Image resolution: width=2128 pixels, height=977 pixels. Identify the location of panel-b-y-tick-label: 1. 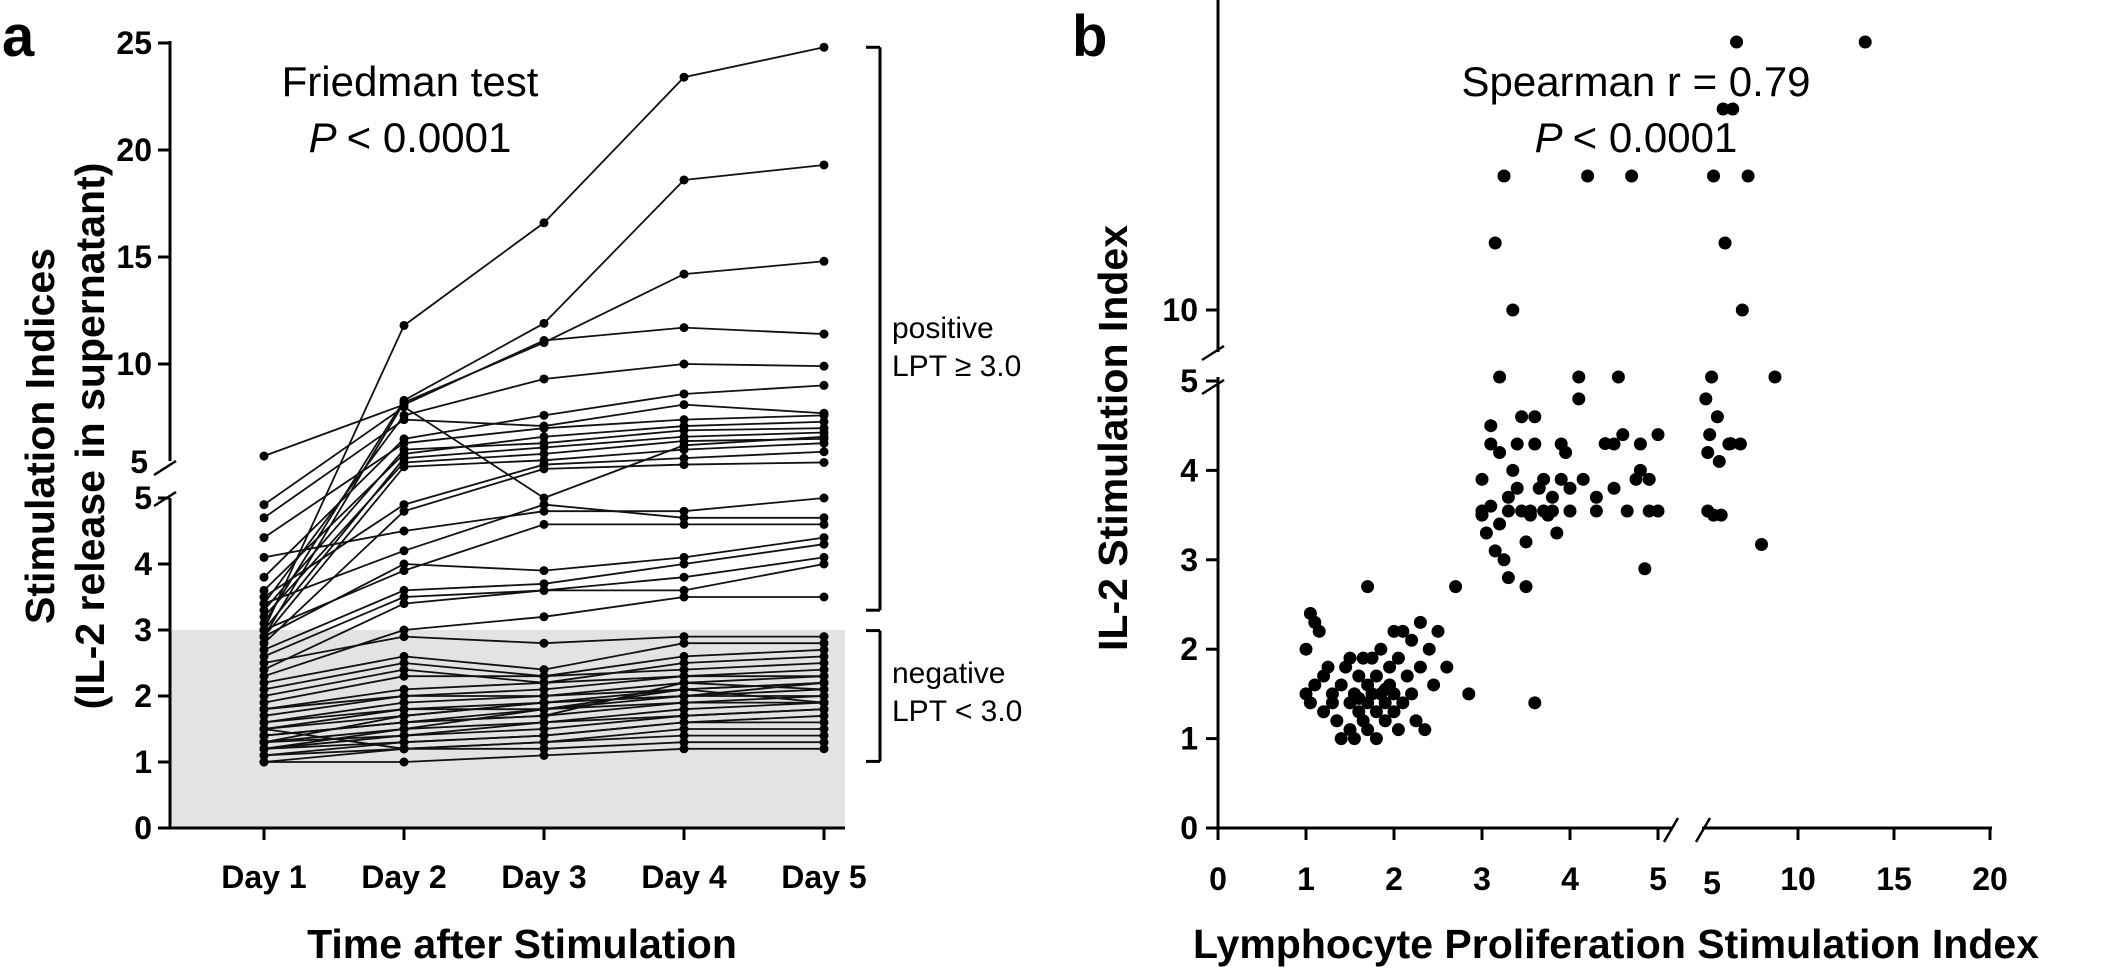
(1189, 739).